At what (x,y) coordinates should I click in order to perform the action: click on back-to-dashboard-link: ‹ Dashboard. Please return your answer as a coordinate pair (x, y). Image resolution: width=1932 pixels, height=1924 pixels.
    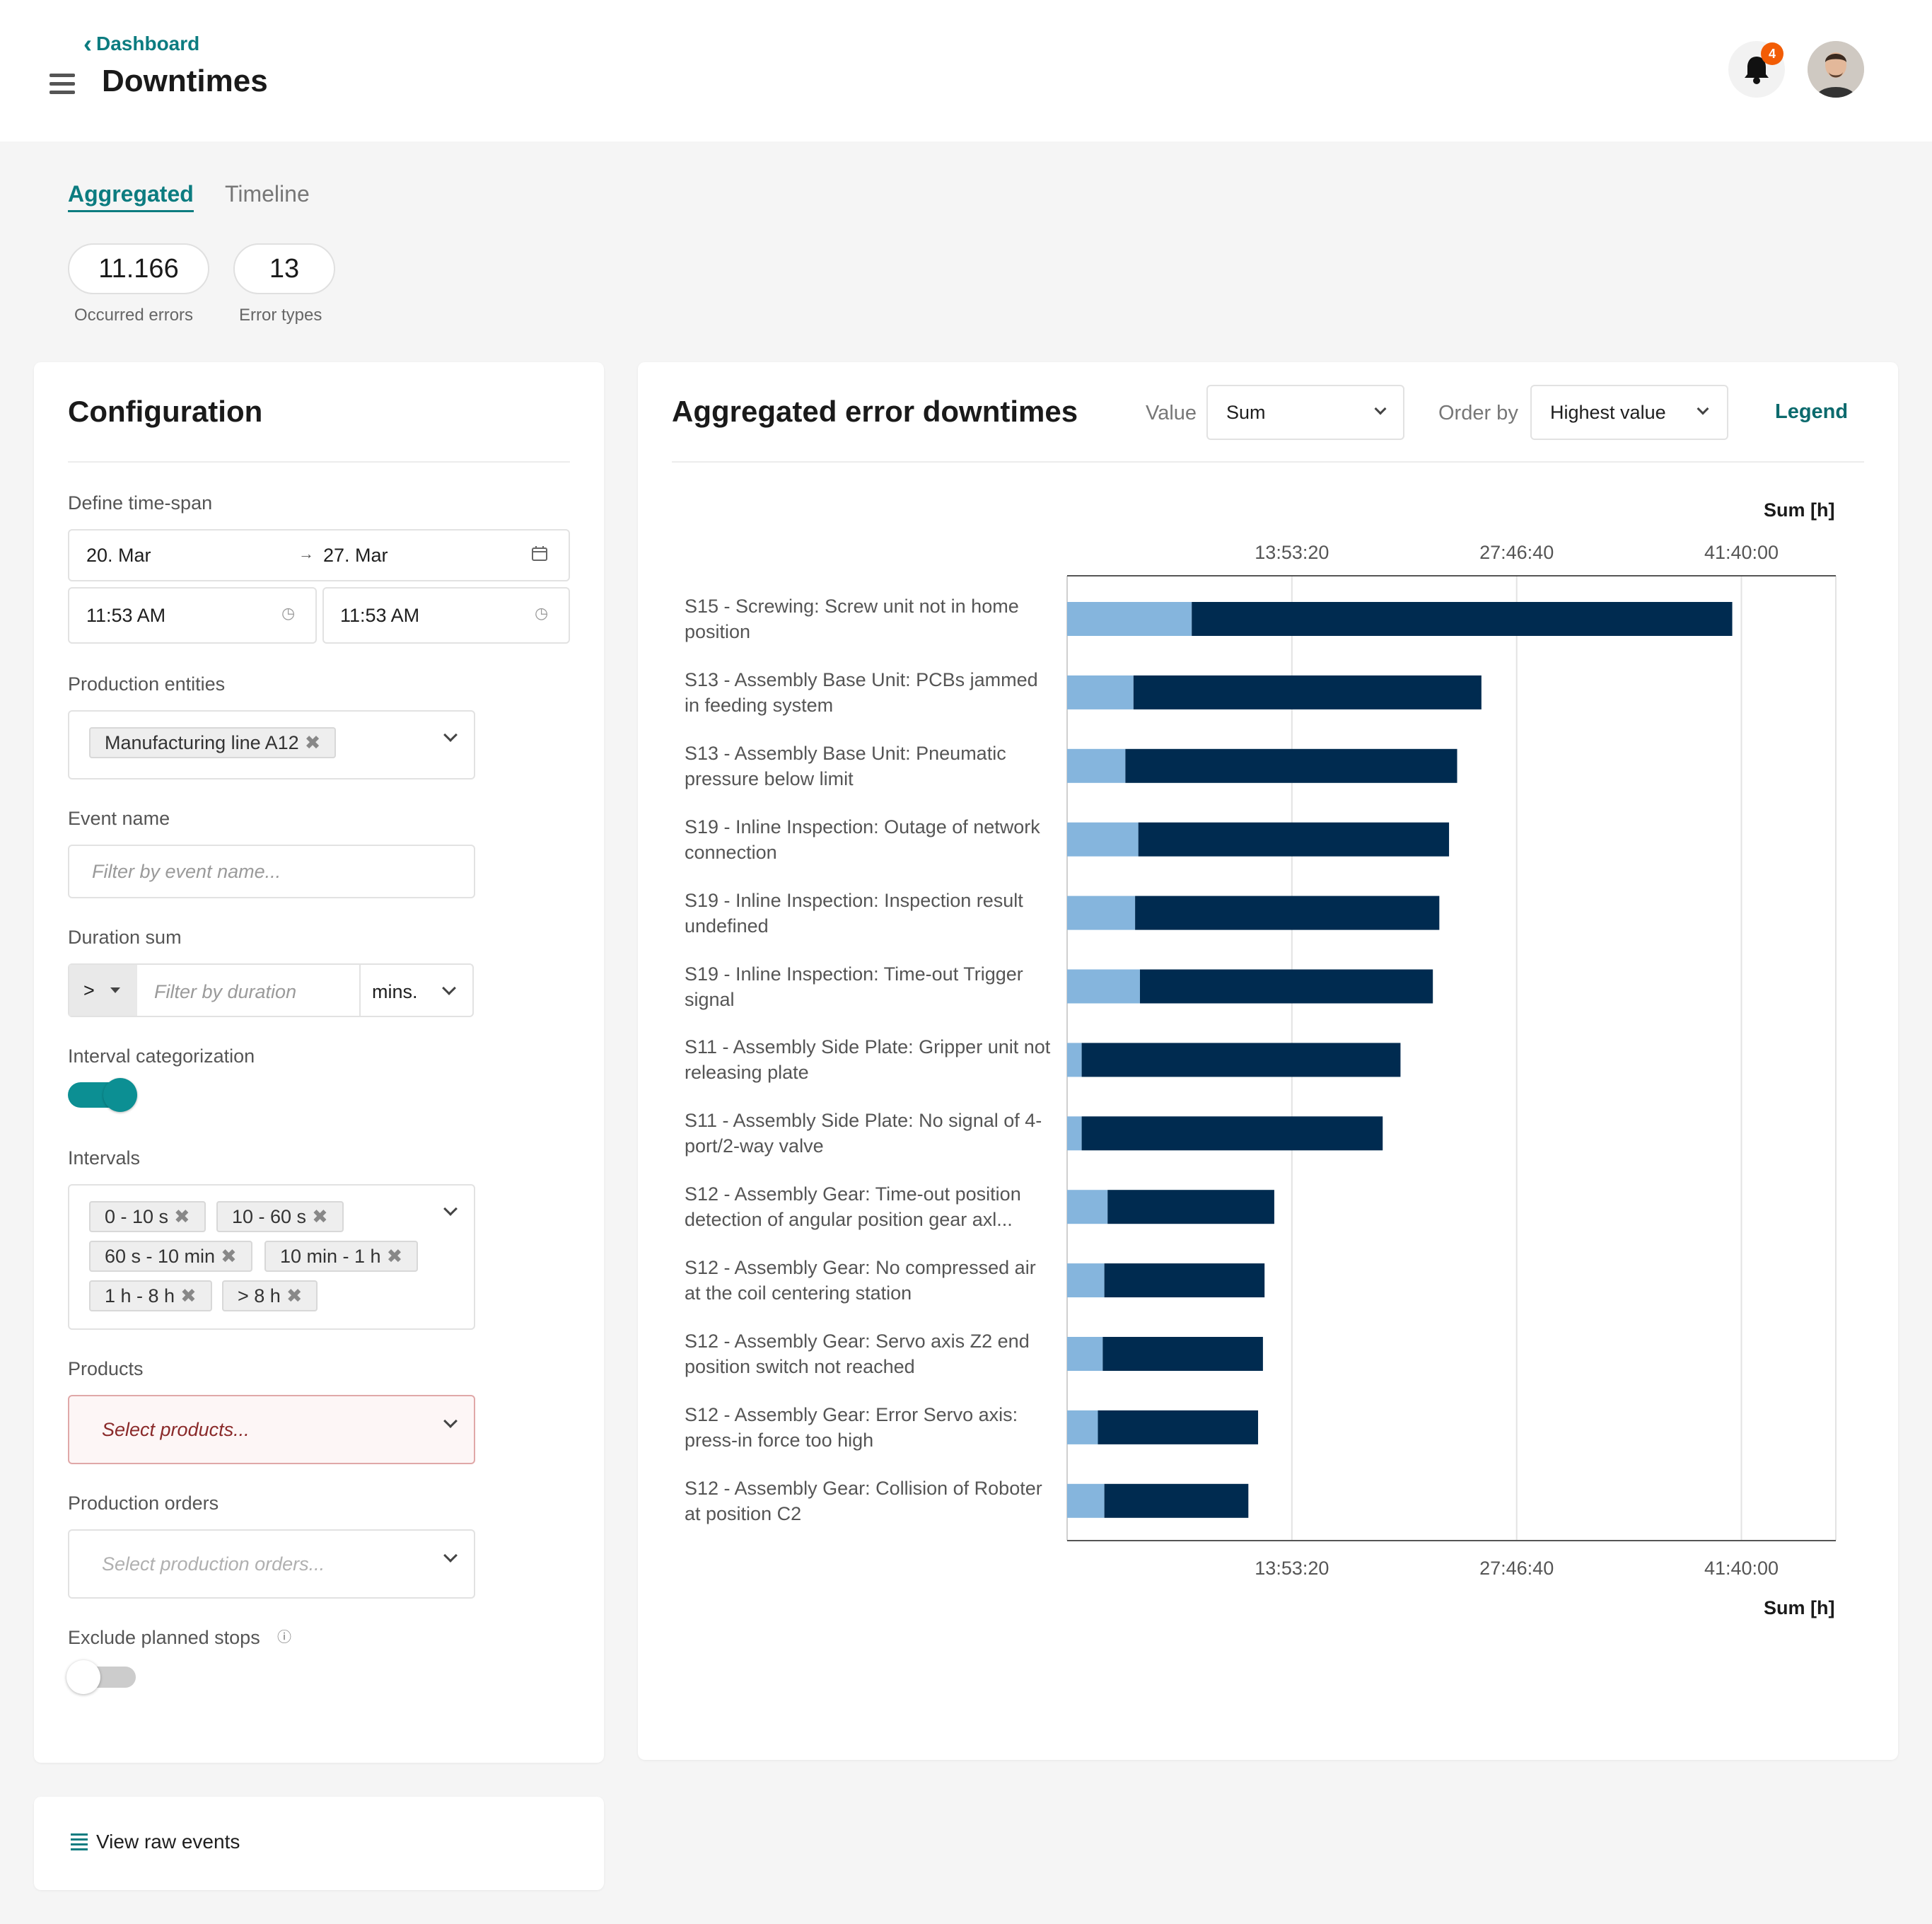
    Looking at the image, I should click on (141, 44).